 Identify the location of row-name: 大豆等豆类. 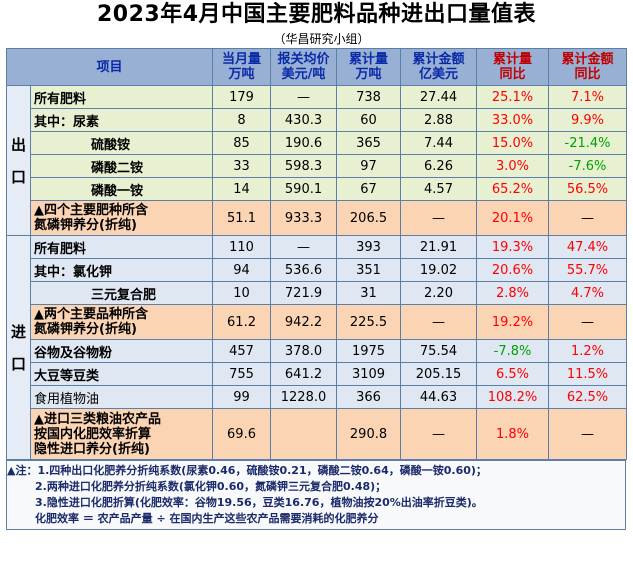
(121, 374).